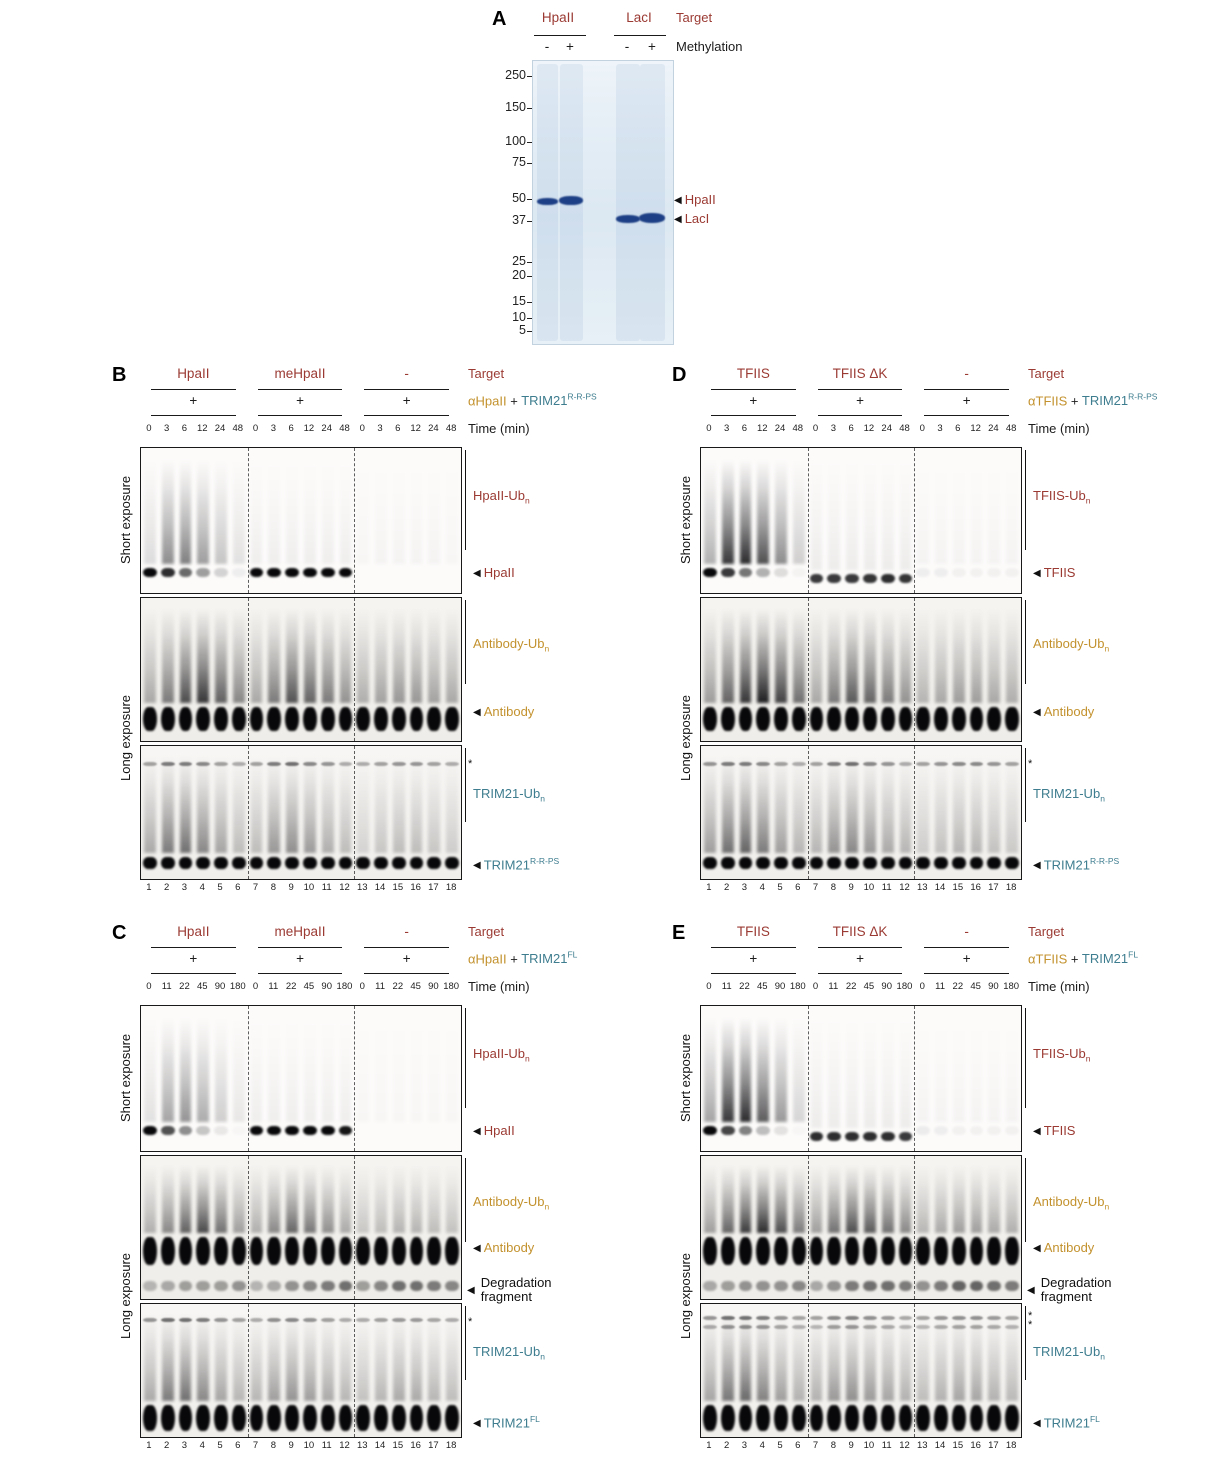 The height and width of the screenshot is (1466, 1217). What do you see at coordinates (1054, 1130) in the screenshot?
I see `target-band-annotation: ◀ TFIIS` at bounding box center [1054, 1130].